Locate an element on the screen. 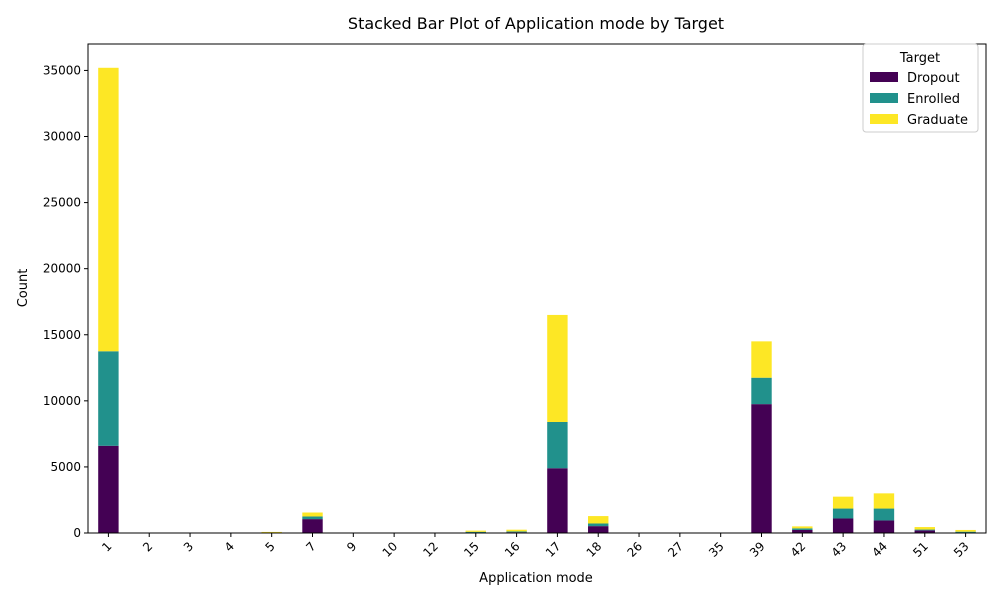  y-tick-label: 10000 is located at coordinates (62, 401).